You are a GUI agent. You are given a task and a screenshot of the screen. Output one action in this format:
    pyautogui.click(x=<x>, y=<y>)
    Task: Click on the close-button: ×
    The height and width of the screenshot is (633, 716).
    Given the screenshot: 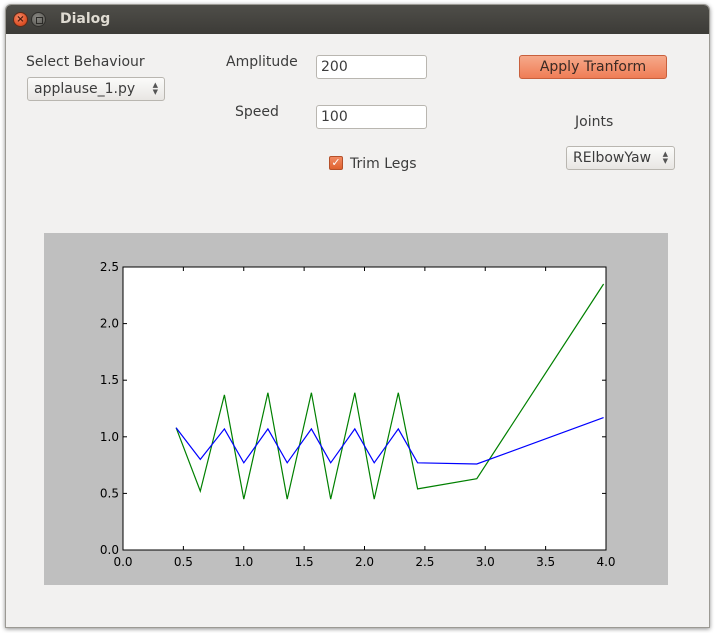 What is the action you would take?
    pyautogui.click(x=20, y=19)
    